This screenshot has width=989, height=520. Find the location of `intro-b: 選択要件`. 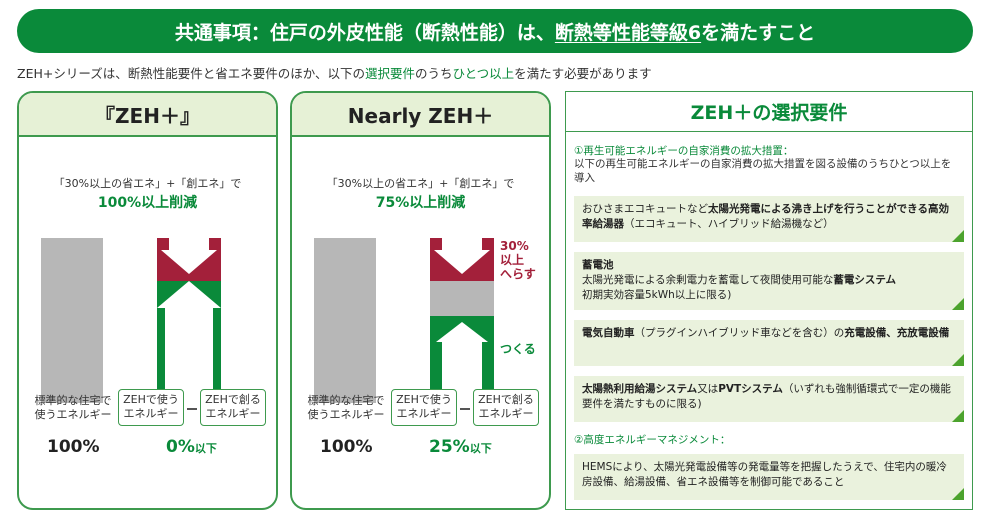

intro-b: 選択要件 is located at coordinates (389, 73).